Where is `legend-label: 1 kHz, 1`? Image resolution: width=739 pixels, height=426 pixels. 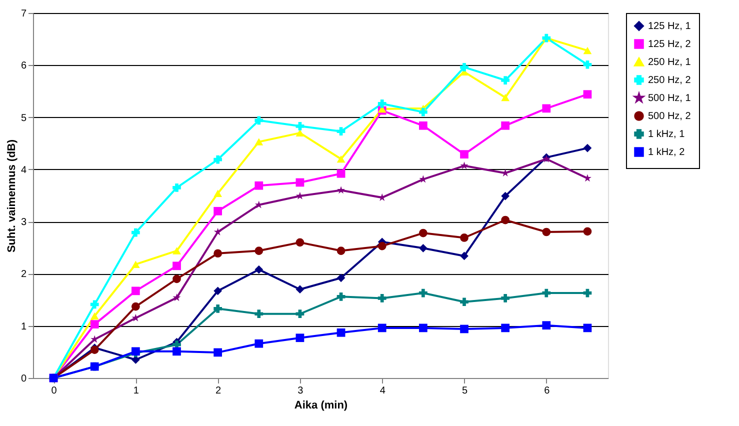 legend-label: 1 kHz, 1 is located at coordinates (667, 134).